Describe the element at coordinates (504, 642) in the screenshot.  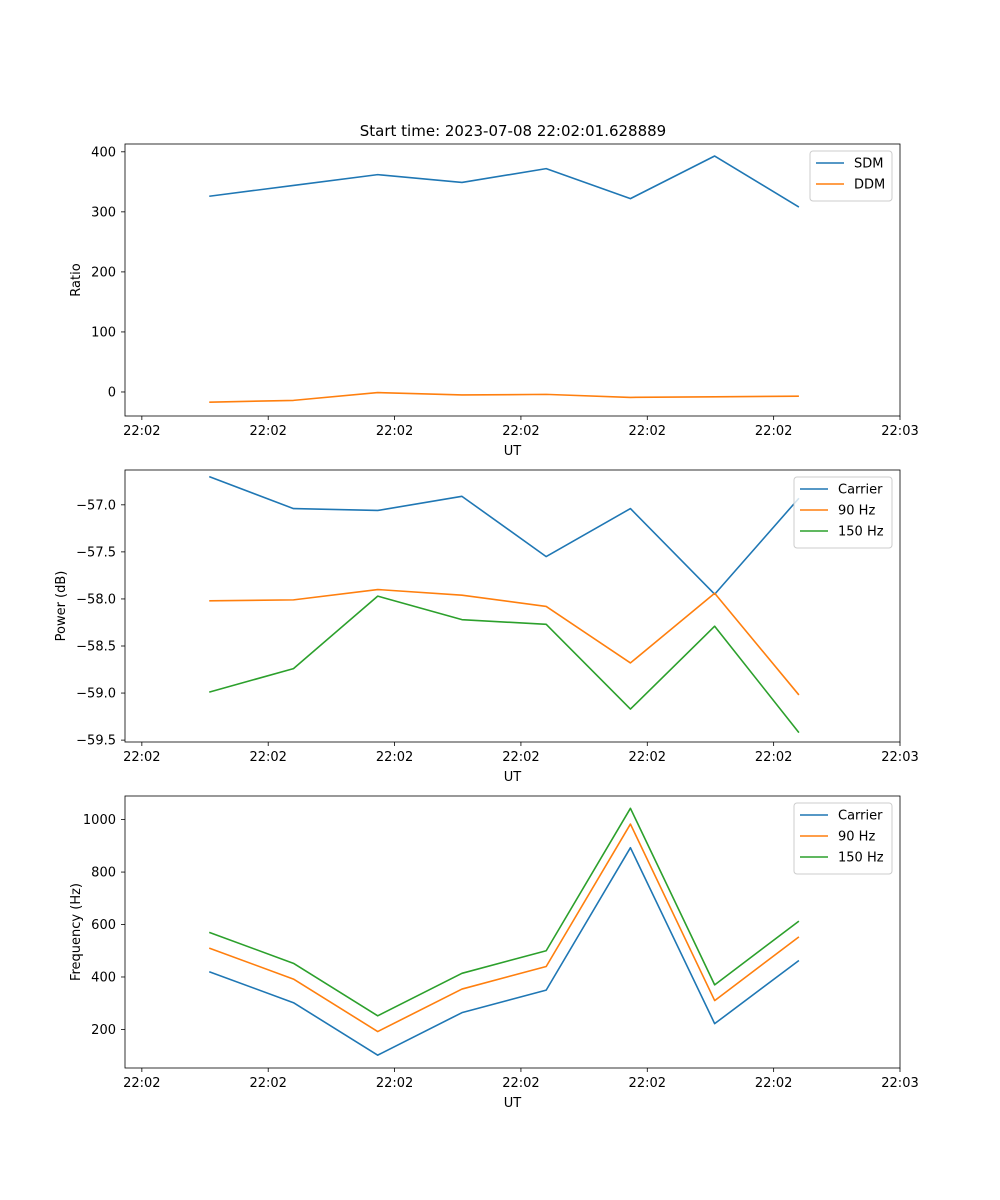
I see `power-series-90-hz` at that location.